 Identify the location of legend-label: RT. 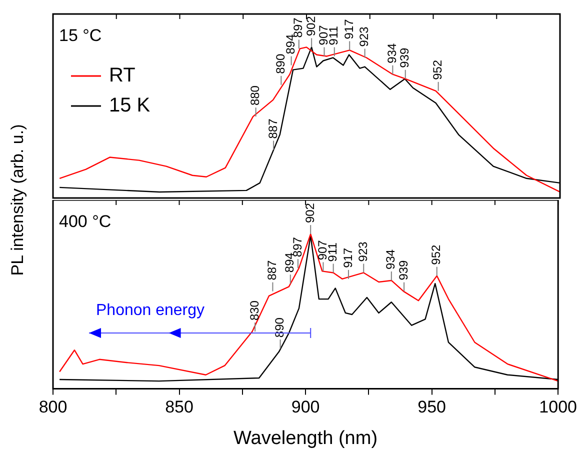
(122, 75).